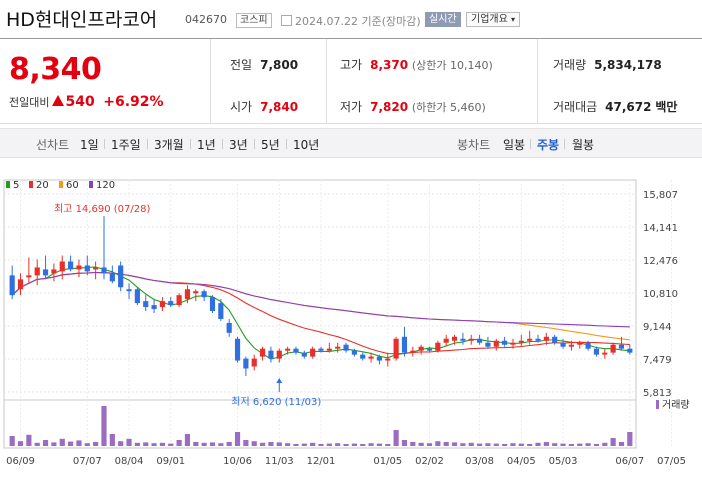 The width and height of the screenshot is (702, 477). What do you see at coordinates (206, 145) in the screenshot?
I see `period-1y: 1년` at bounding box center [206, 145].